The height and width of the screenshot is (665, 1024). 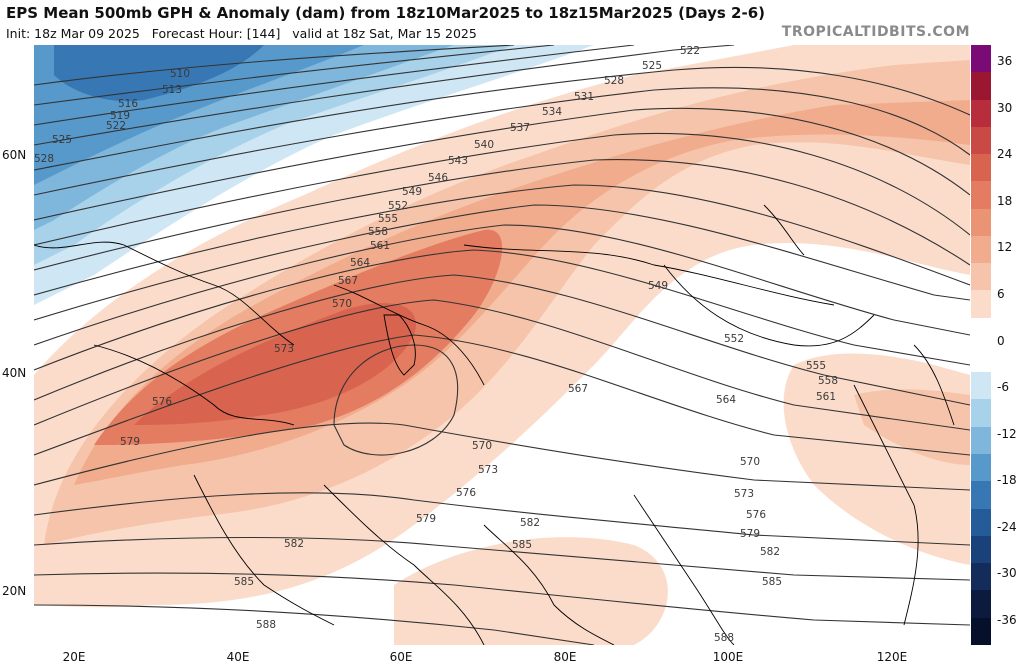 I want to click on valid-time: valid at 18z Sat, Mar 15 2025, so click(x=384, y=33).